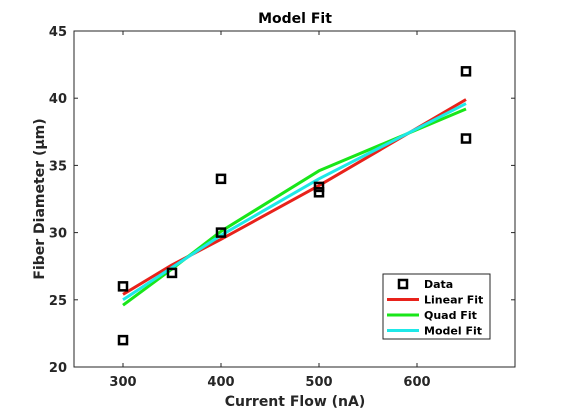 Image resolution: width=570 pixels, height=413 pixels. I want to click on y-tick-label: 40, so click(58, 99).